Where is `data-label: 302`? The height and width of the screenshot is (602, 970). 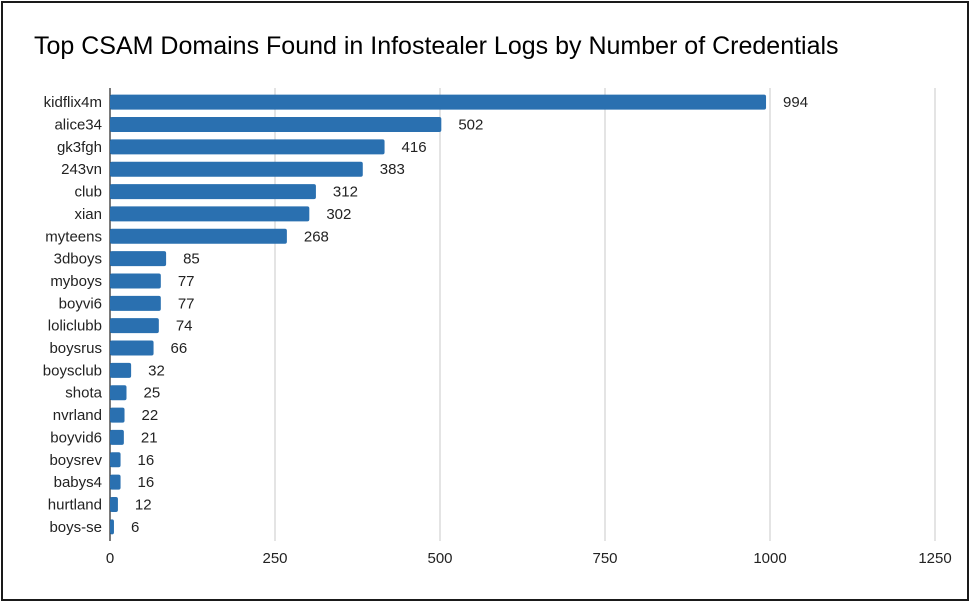 data-label: 302 is located at coordinates (338, 214).